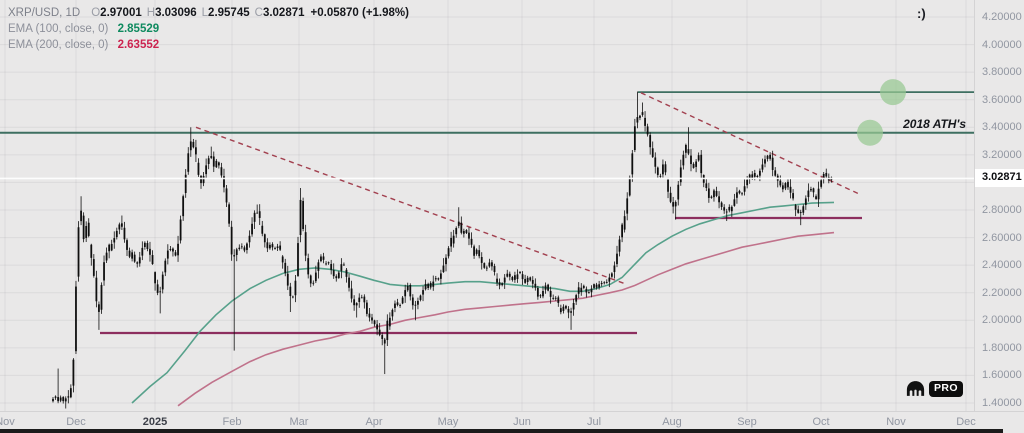  Describe the element at coordinates (283, 13) in the screenshot. I see `close-value: 3.02871` at that location.